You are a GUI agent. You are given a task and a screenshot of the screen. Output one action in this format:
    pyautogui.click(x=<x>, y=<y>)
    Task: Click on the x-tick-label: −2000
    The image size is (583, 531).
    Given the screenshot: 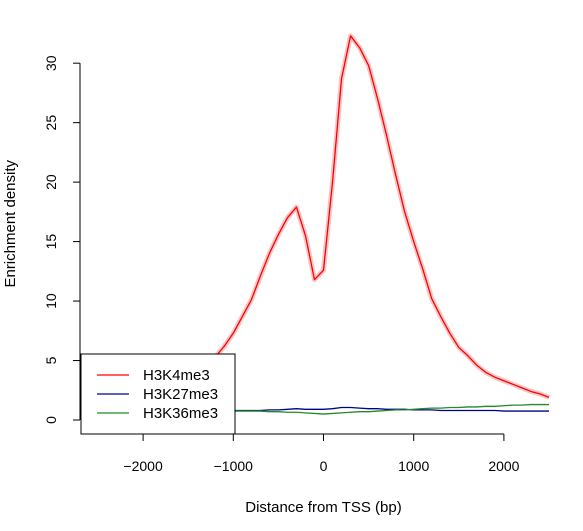 What is the action you would take?
    pyautogui.click(x=143, y=466)
    